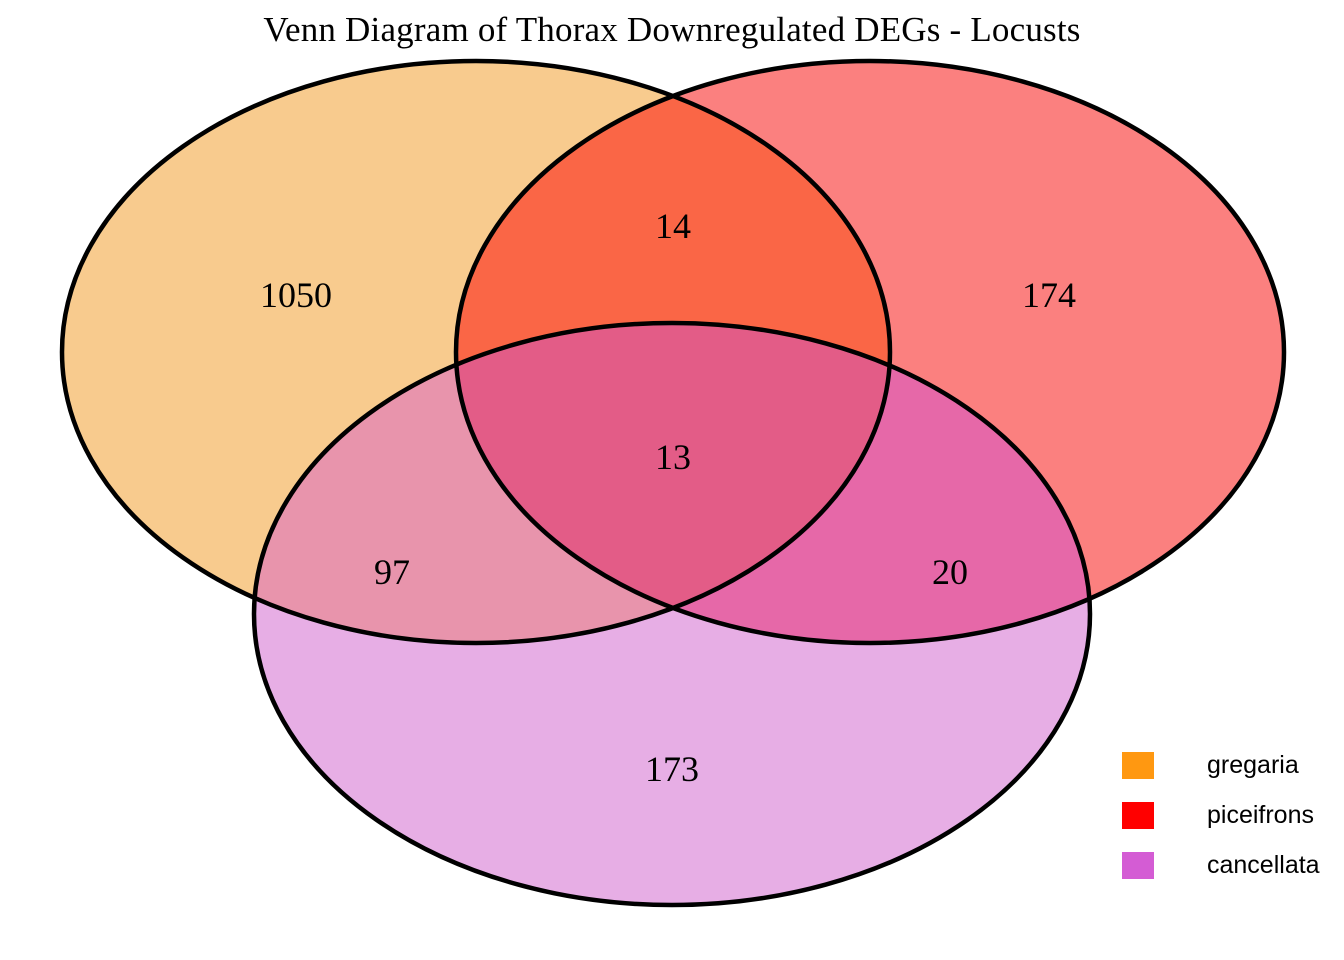  What do you see at coordinates (1138, 765) in the screenshot?
I see `legend-swatch-gregaria` at bounding box center [1138, 765].